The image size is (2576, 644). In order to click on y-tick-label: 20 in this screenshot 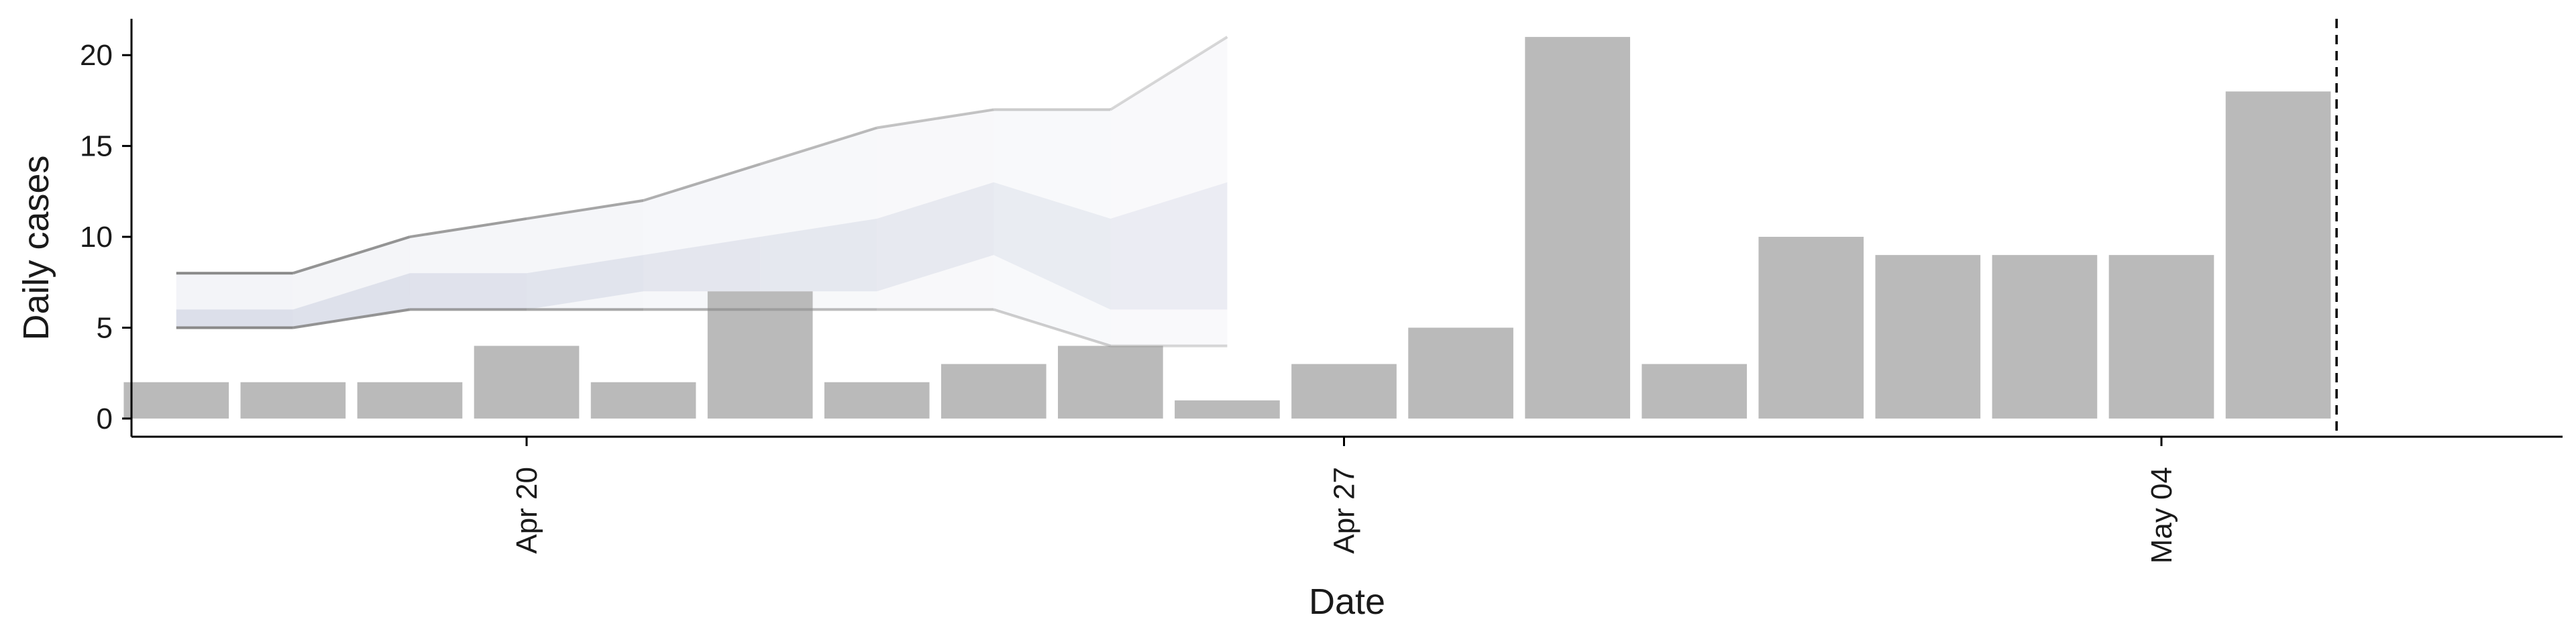, I will do `click(96, 55)`.